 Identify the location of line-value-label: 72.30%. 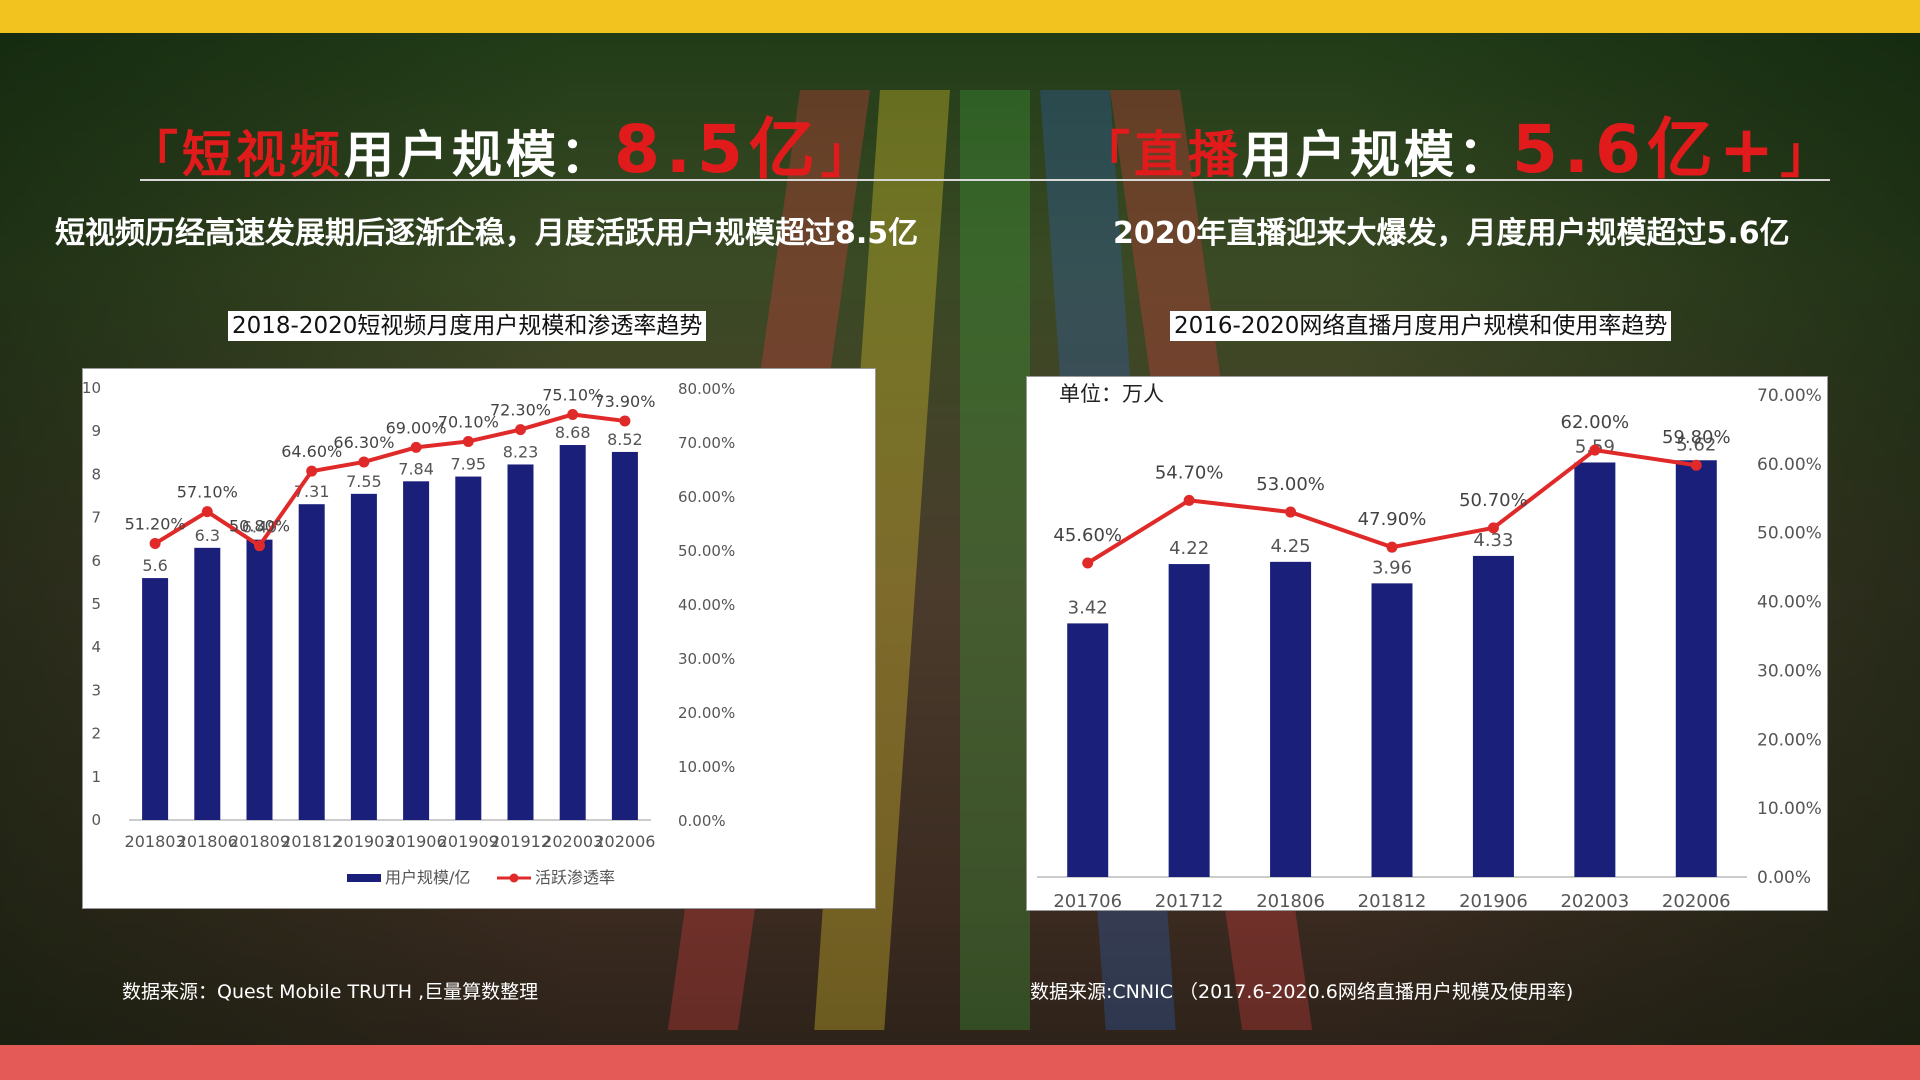
(520, 410).